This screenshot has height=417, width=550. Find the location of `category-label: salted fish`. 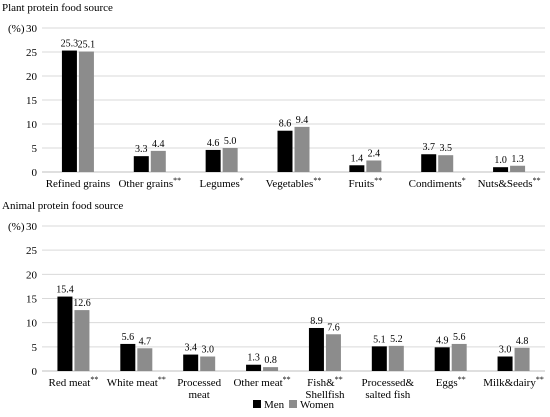

category-label: salted fish is located at coordinates (387, 395).